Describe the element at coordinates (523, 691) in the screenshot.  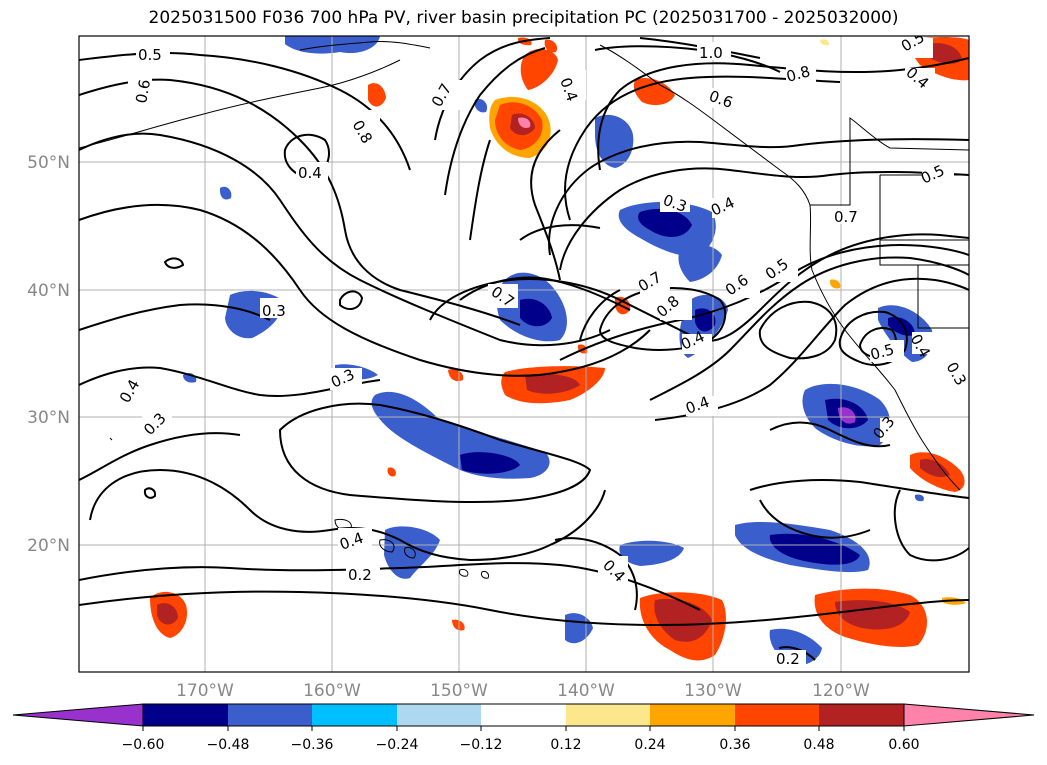
I see `longitude-labels: 170°W 160°W 150°W 140°W 130°W 120°W` at that location.